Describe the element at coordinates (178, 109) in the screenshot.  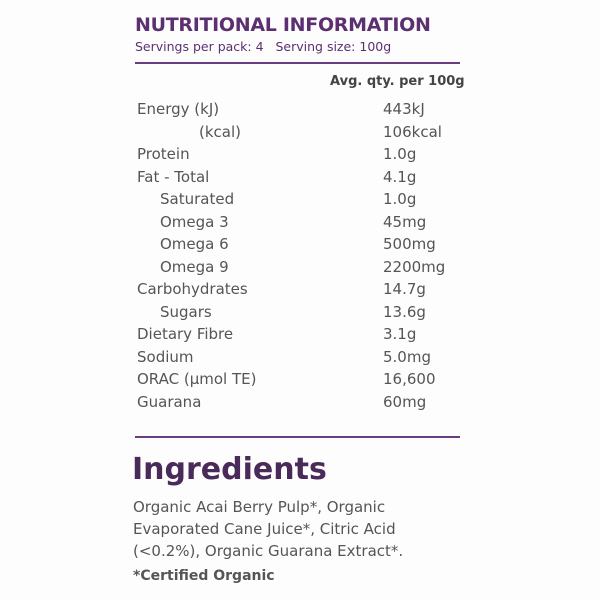
I see `row-label: Energy (kJ)` at that location.